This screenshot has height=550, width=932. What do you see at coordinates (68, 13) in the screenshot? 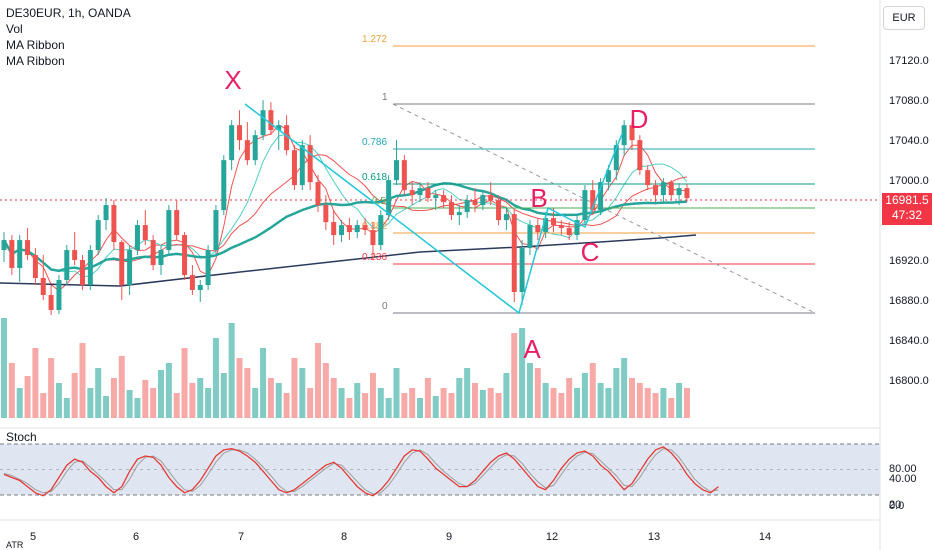
I see `symbol-legend: DE30EUR, 1h, OANDA` at bounding box center [68, 13].